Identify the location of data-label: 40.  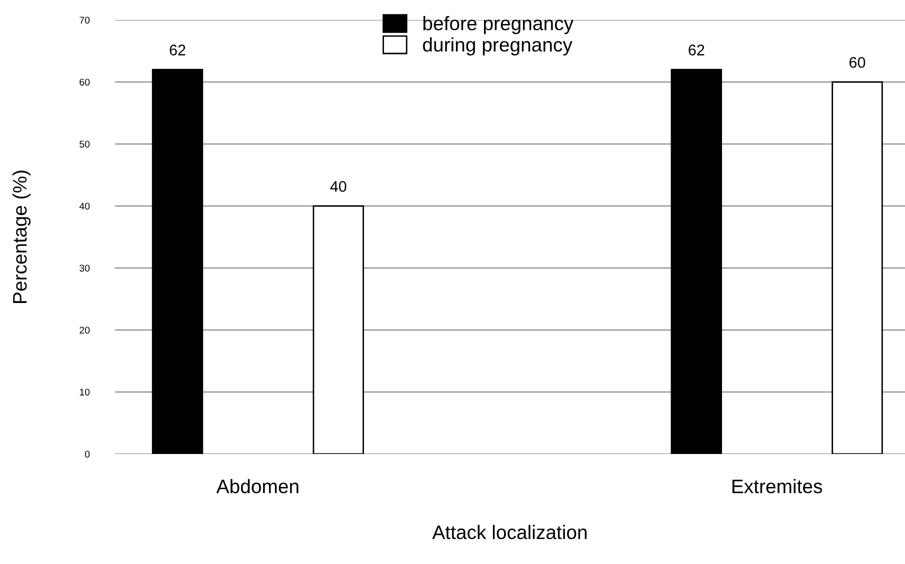
(338, 186).